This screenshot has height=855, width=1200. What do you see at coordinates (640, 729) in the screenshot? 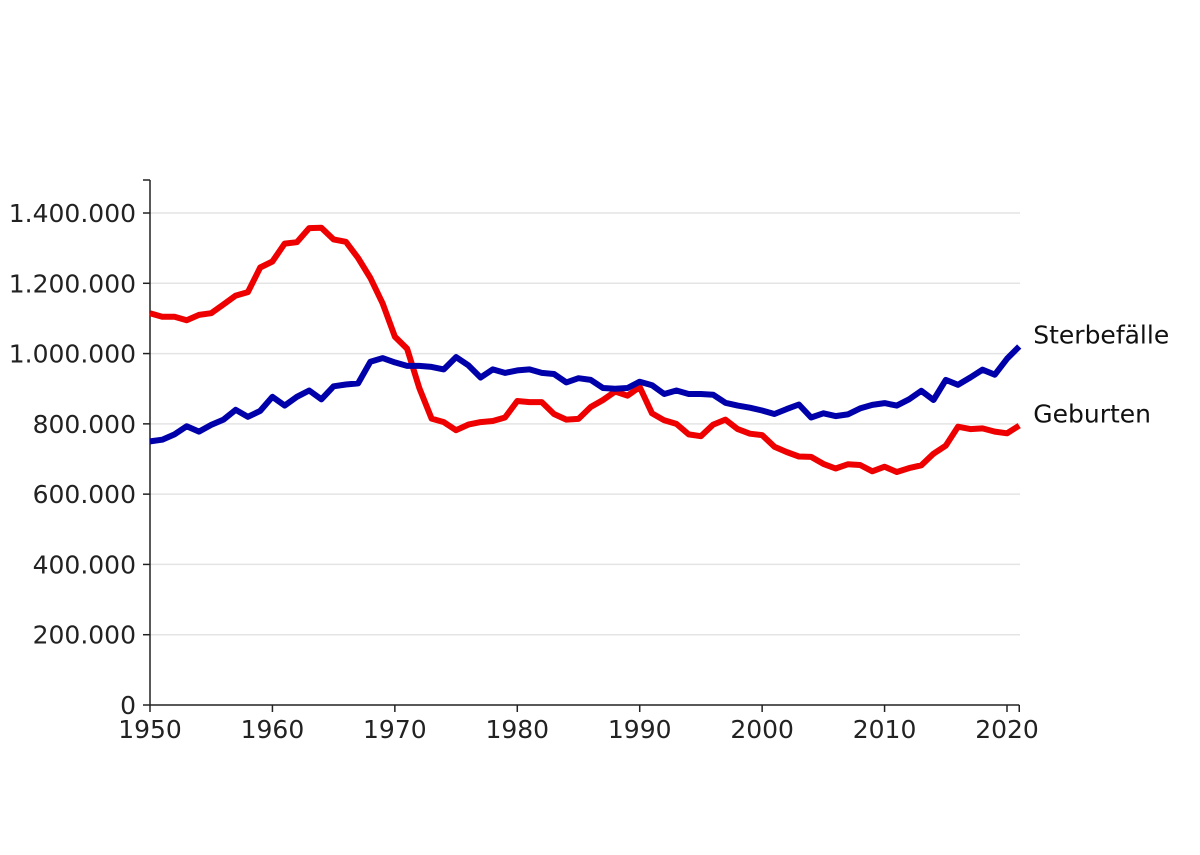
I see `x-tick-label: 1990` at bounding box center [640, 729].